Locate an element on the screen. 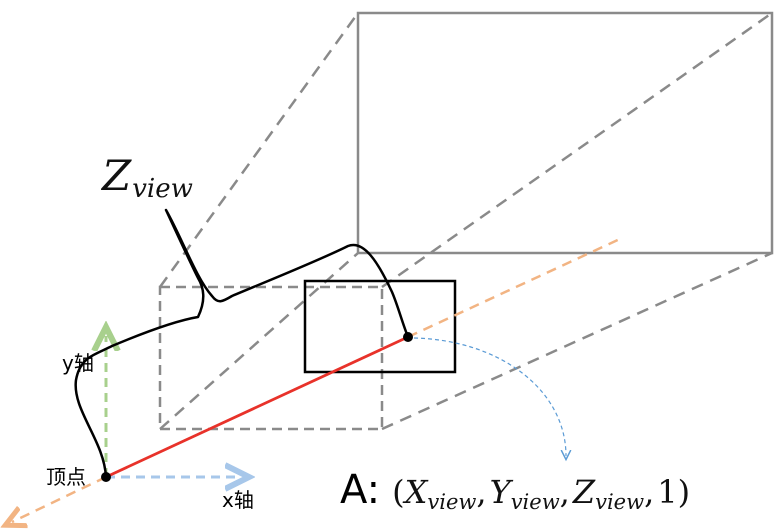 Image resolution: width=782 pixels, height=532 pixels. vertex-label: 顶点 is located at coordinates (66, 477).